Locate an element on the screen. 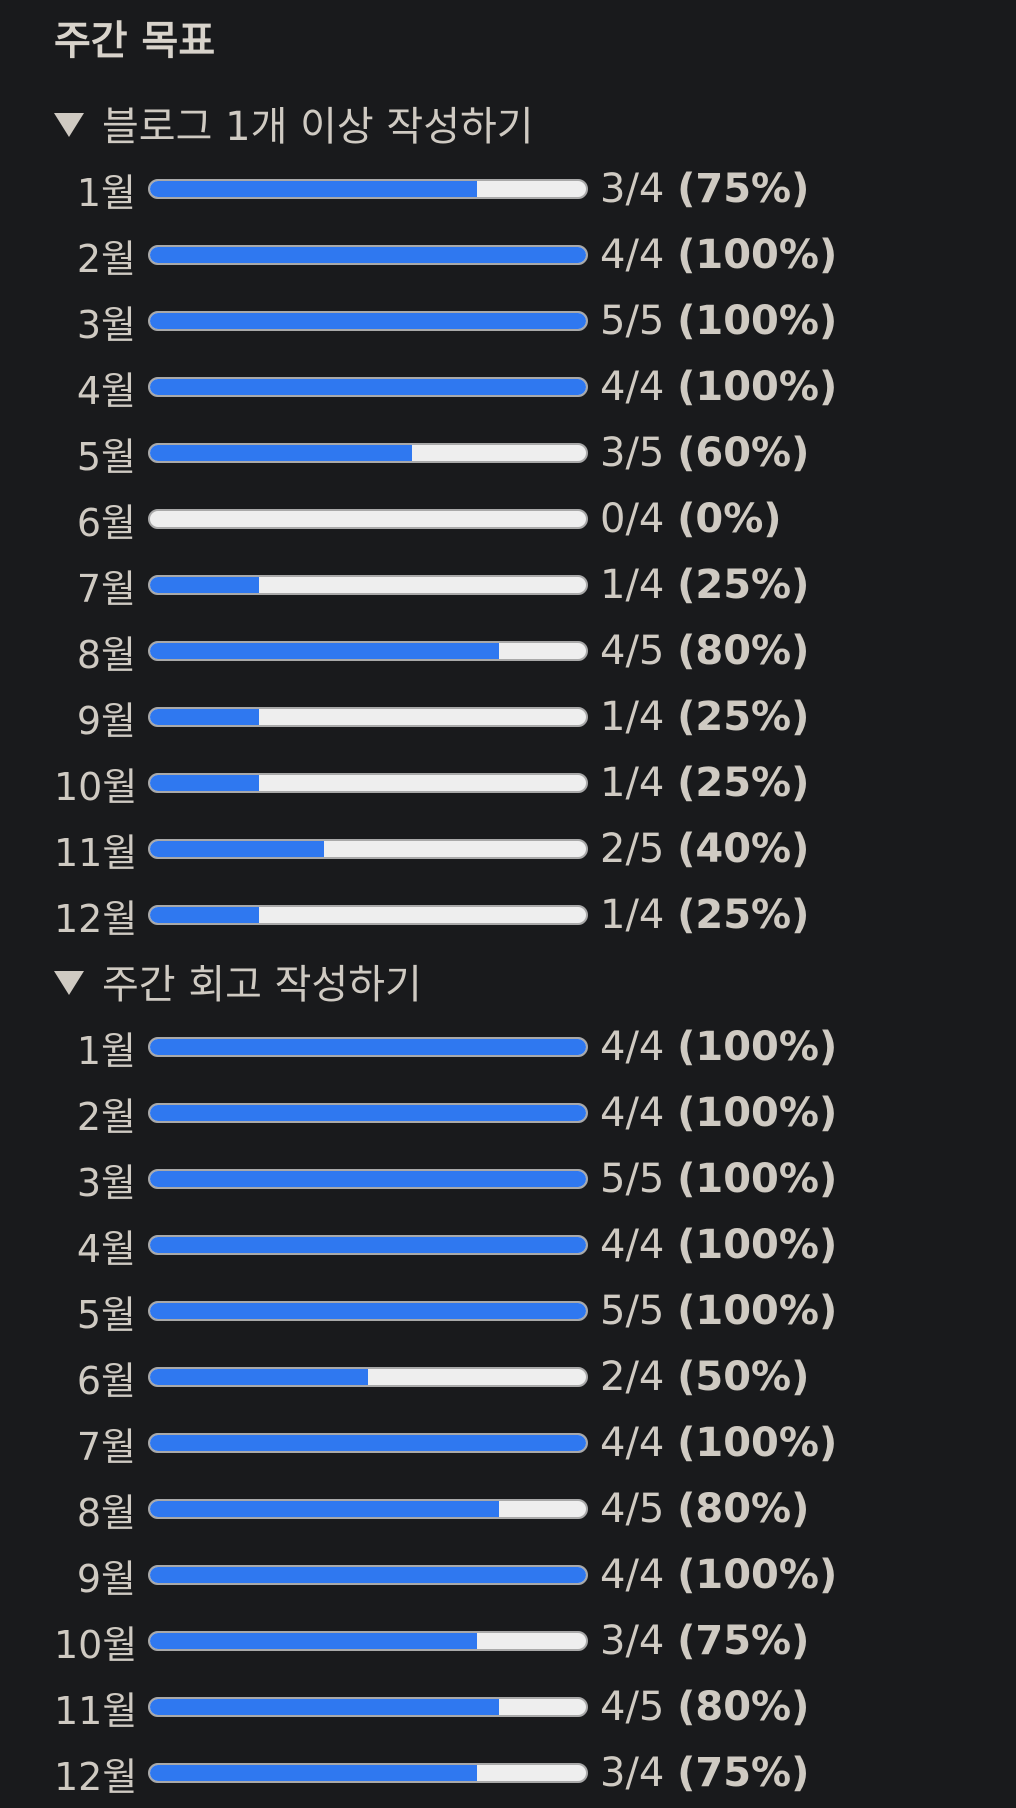 This screenshot has width=1016, height=1808. toggle-header-blog: 블로그 1개 이상 작성하기 is located at coordinates (535, 123).